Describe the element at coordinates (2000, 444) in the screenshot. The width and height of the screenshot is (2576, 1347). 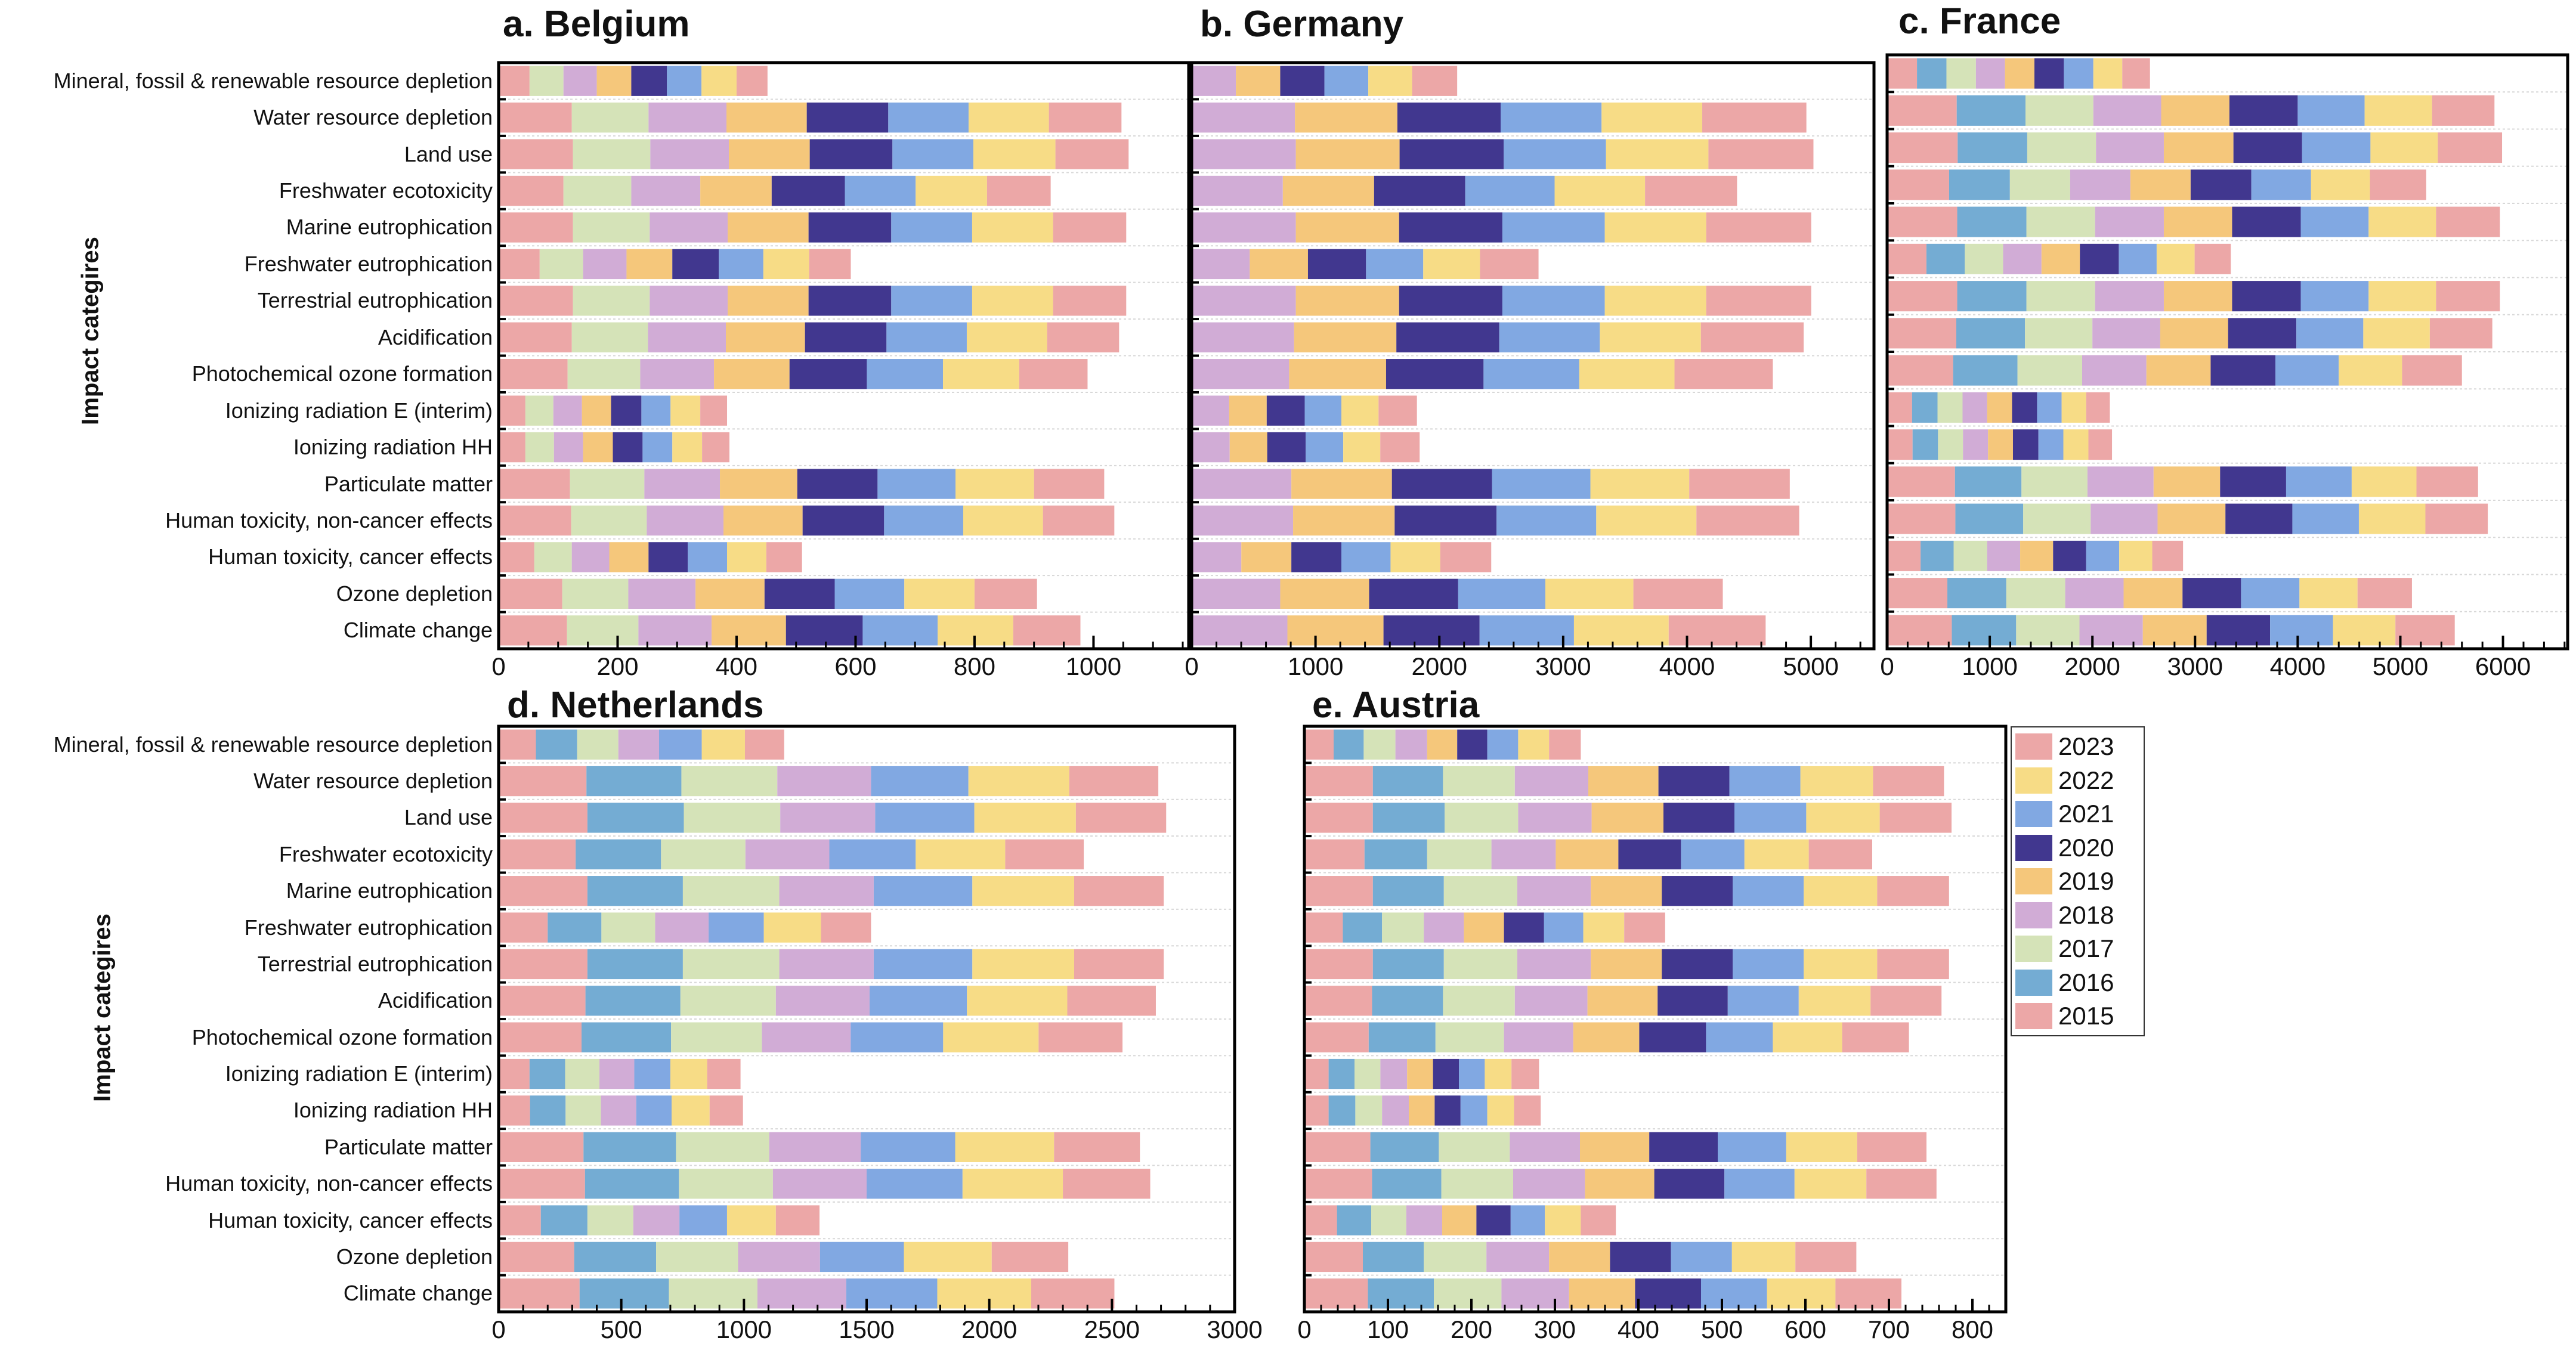
I see `bar-segment-2019: Ionizing radiation HH 2019: 243` at that location.